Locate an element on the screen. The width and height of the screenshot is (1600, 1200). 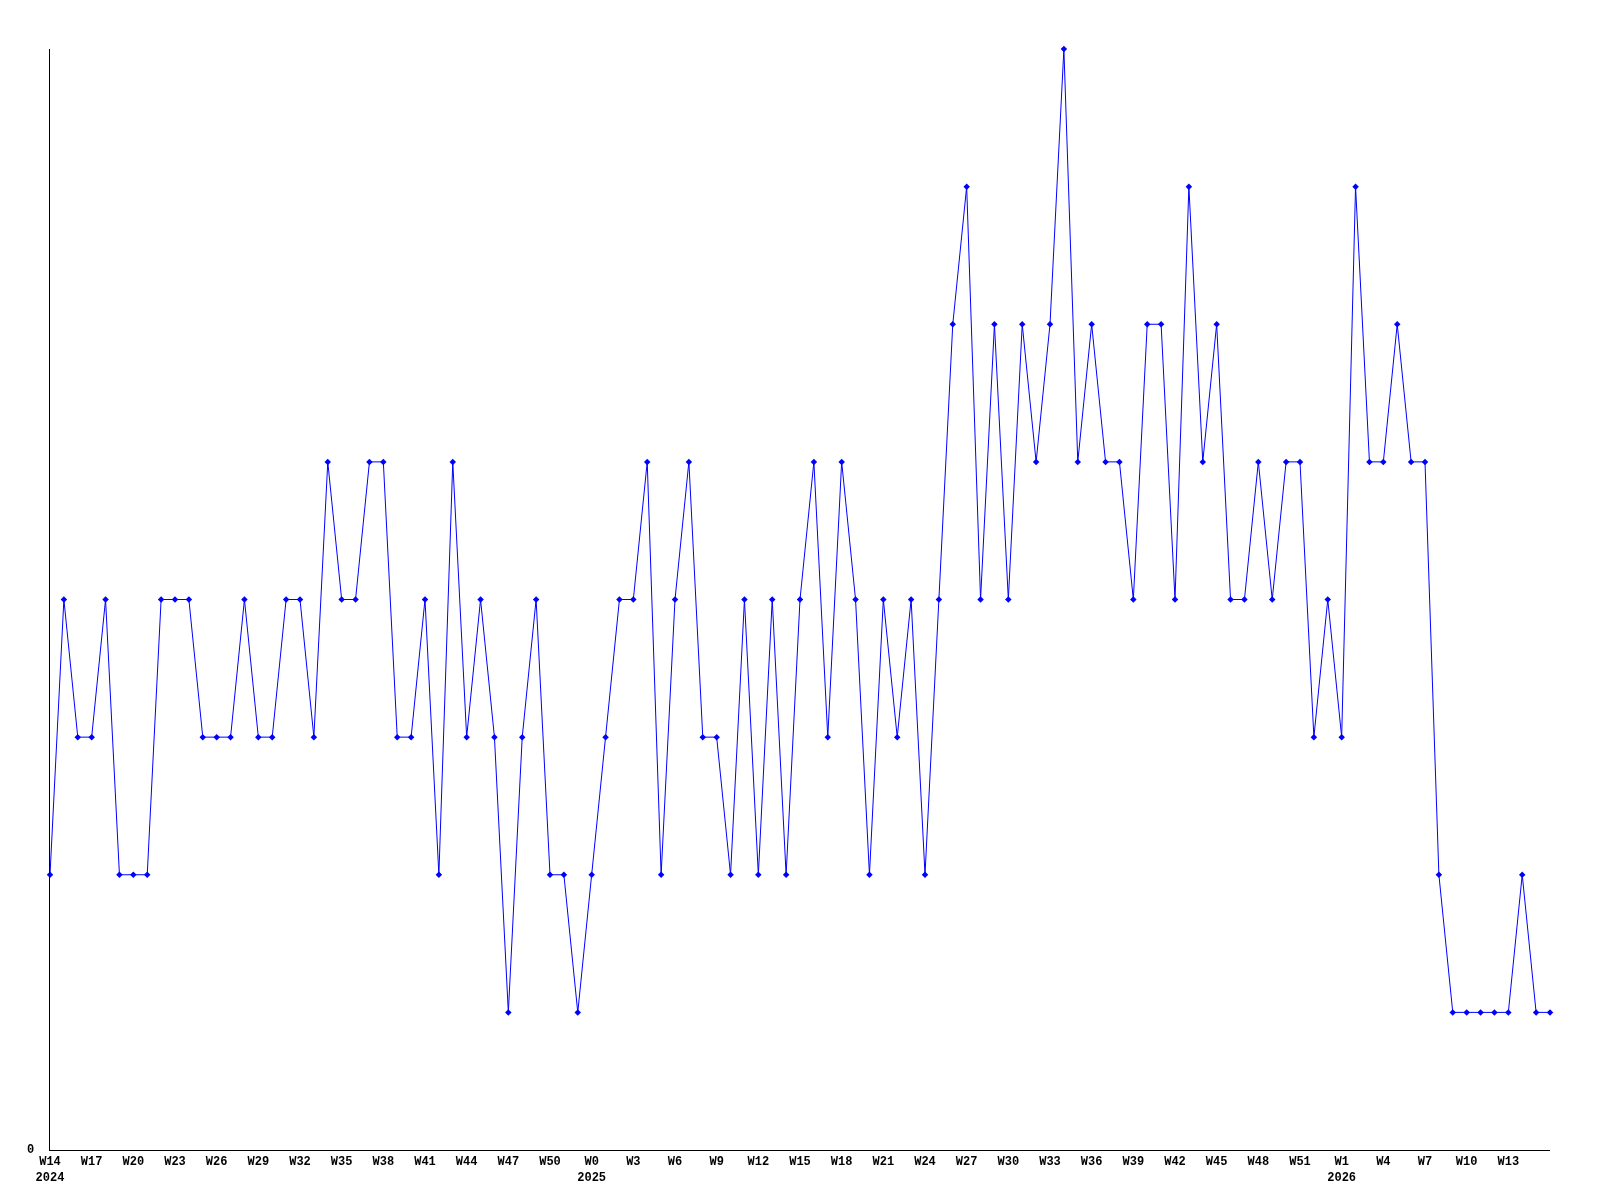
x-tick-label: W44 is located at coordinates (466, 1162).